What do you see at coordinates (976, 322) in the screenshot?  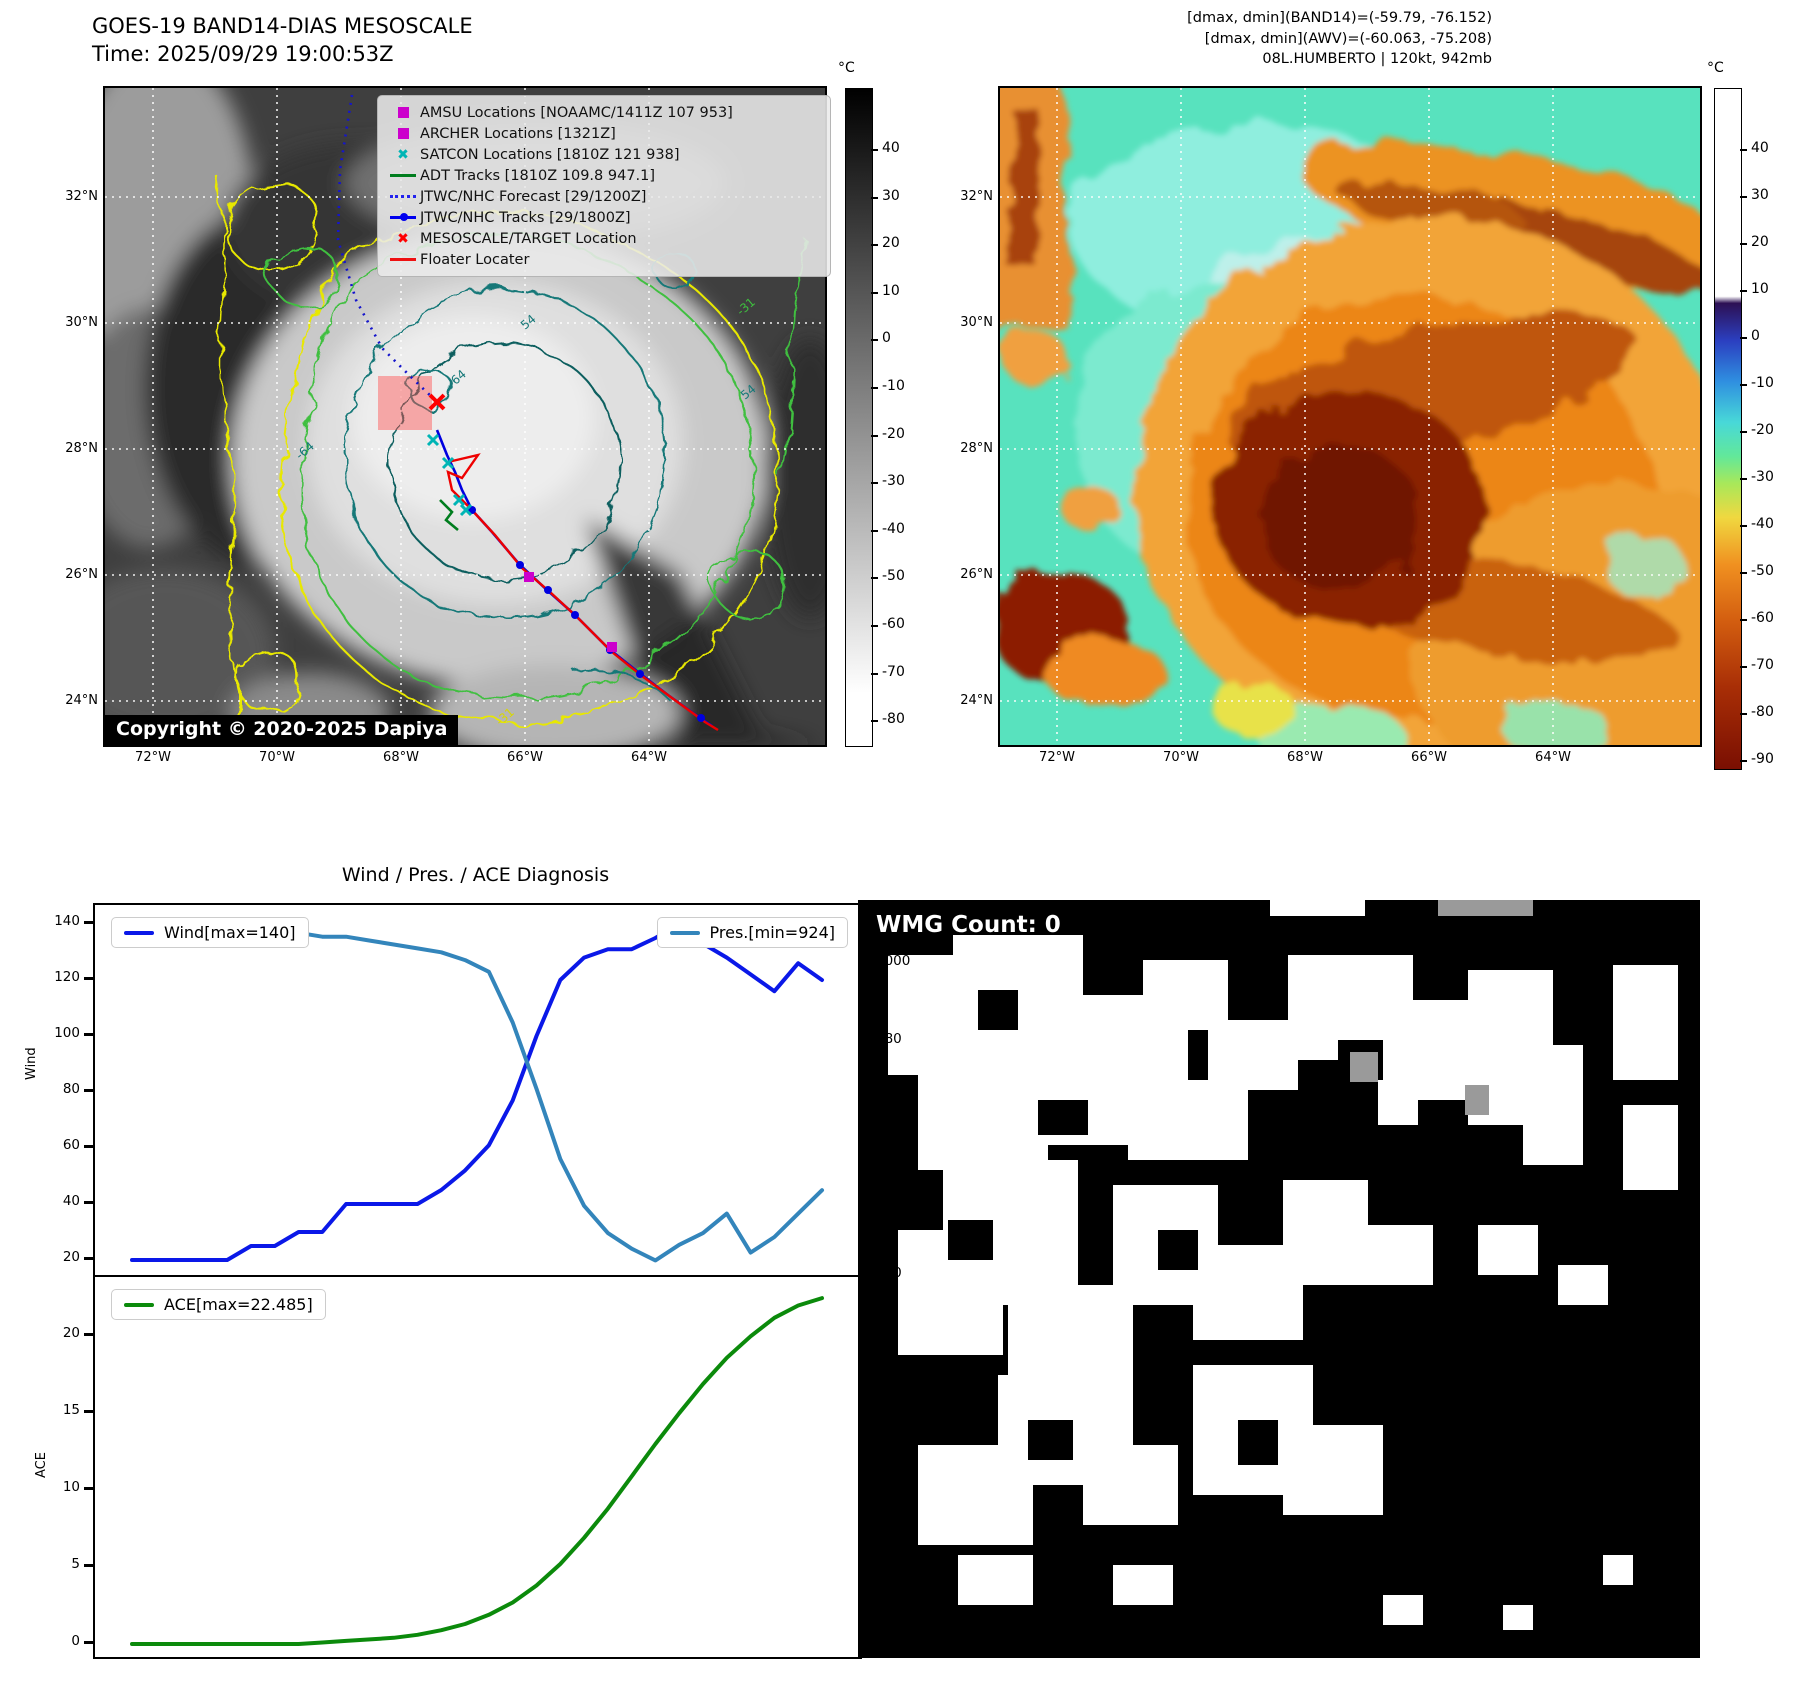 I see `lat-label: 30°N` at bounding box center [976, 322].